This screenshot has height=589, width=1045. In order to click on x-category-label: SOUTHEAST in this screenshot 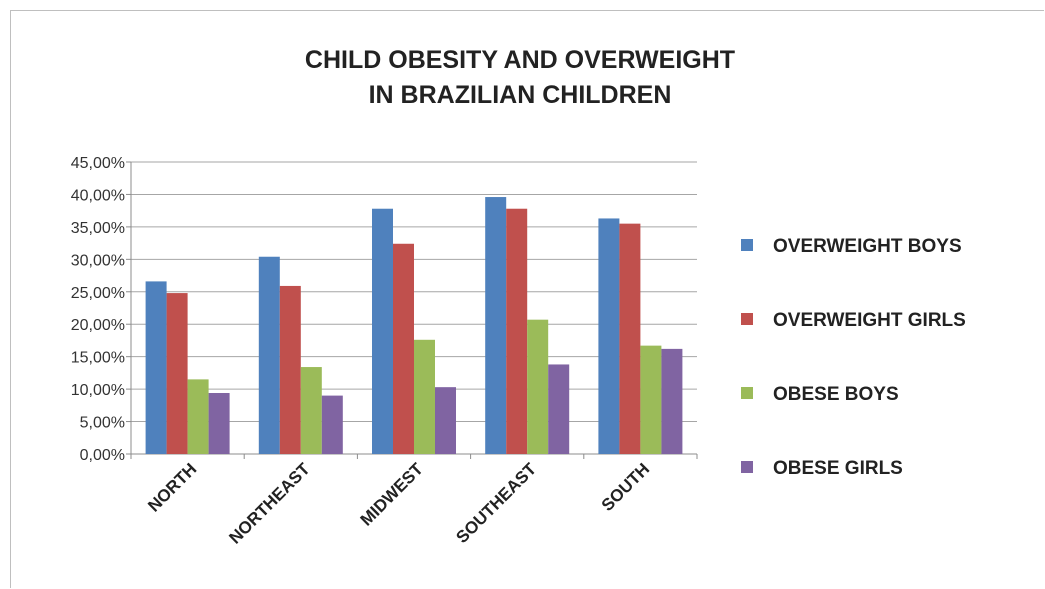, I will do `click(496, 503)`.